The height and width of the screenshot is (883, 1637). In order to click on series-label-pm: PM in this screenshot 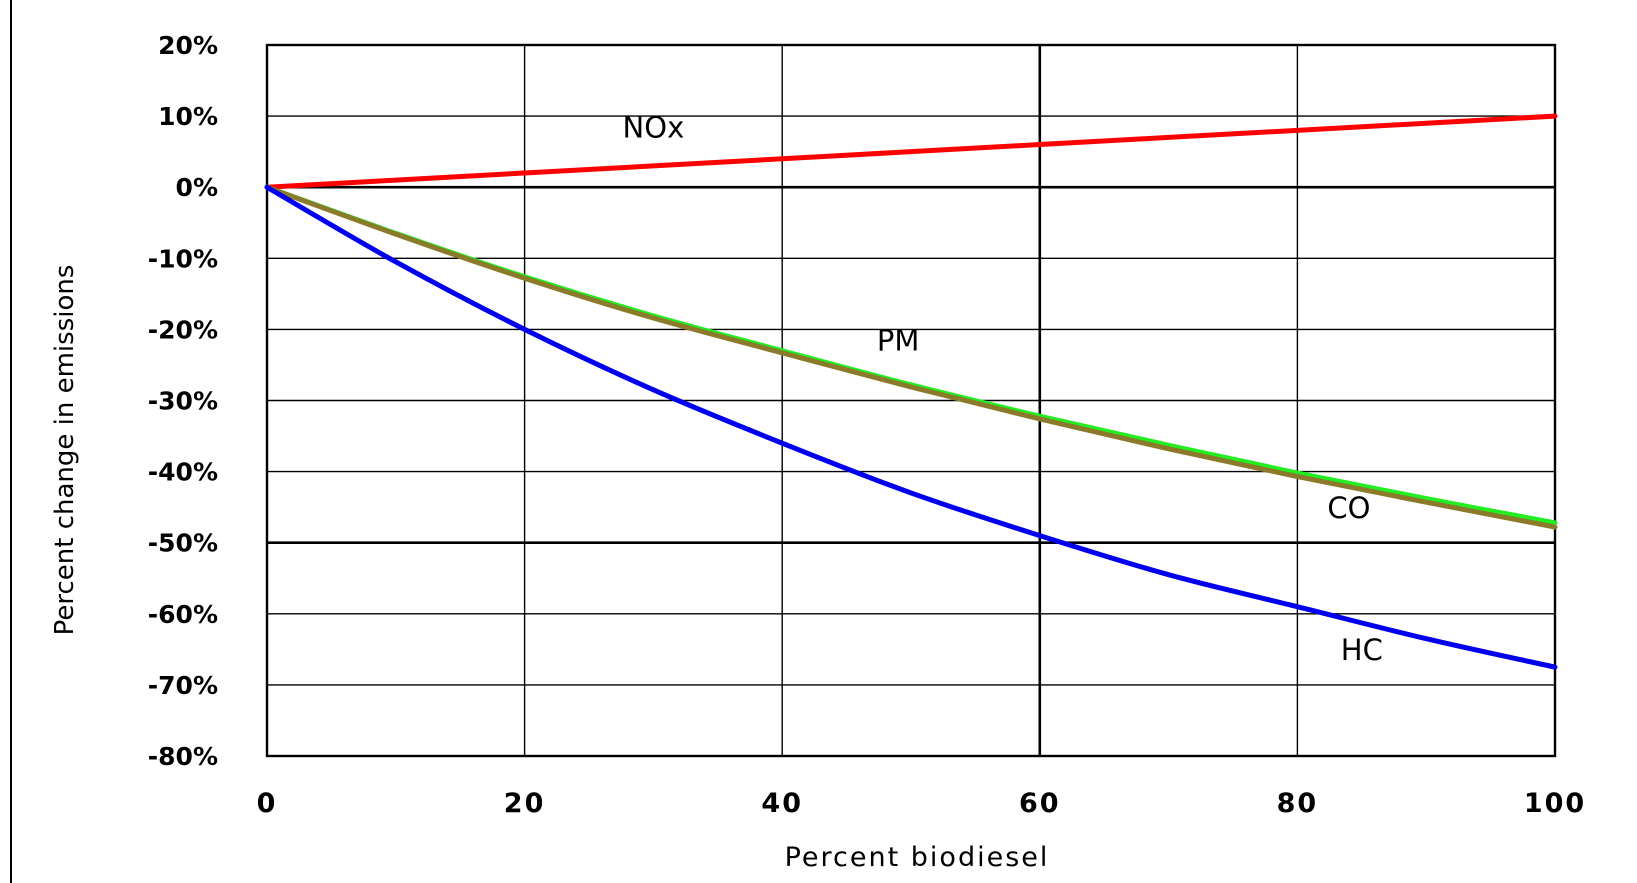, I will do `click(898, 341)`.